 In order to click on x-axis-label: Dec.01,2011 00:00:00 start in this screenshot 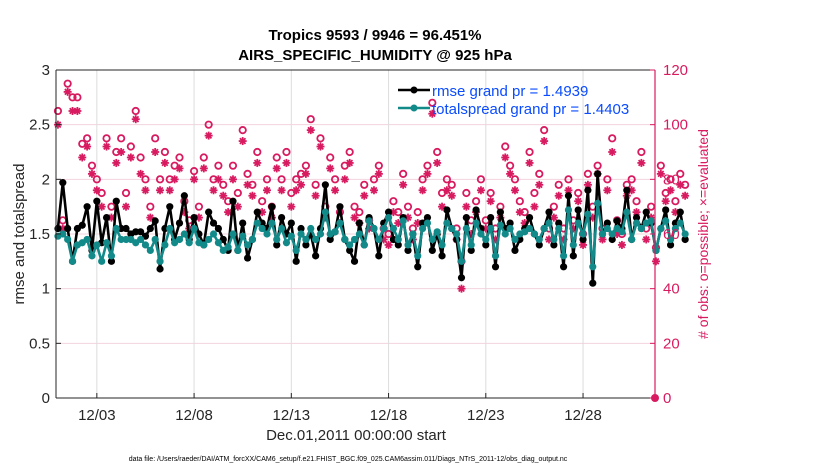, I will do `click(356, 435)`.